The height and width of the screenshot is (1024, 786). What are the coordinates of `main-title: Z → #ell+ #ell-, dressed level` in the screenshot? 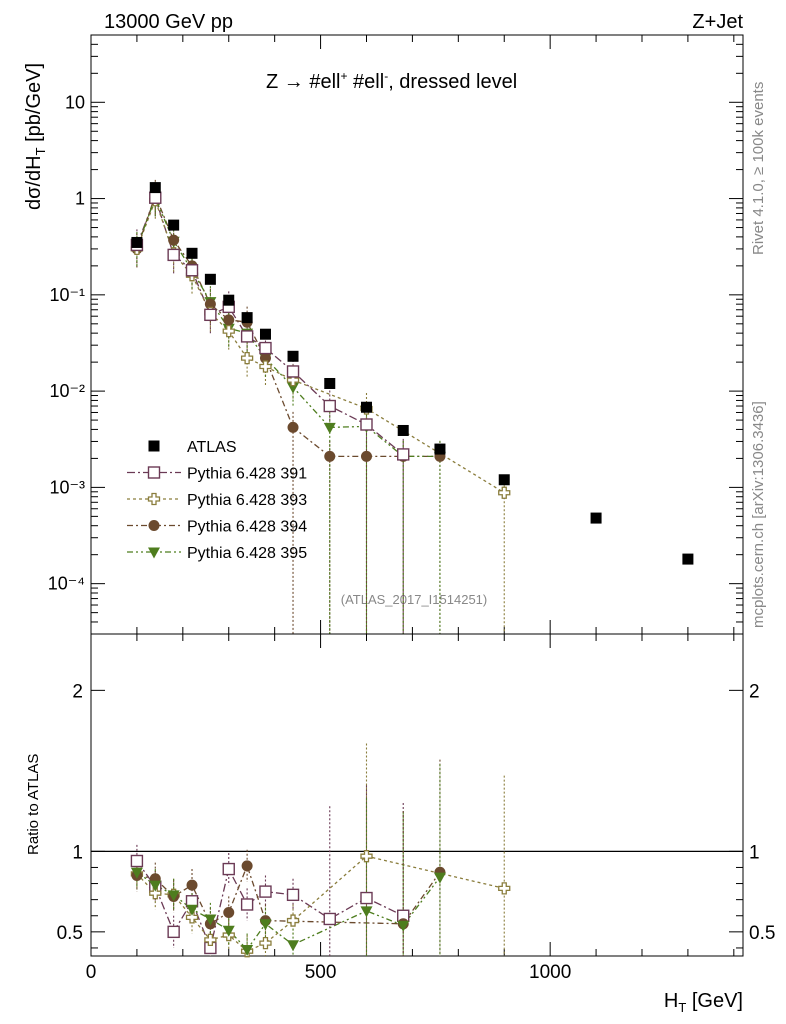 It's located at (391, 81).